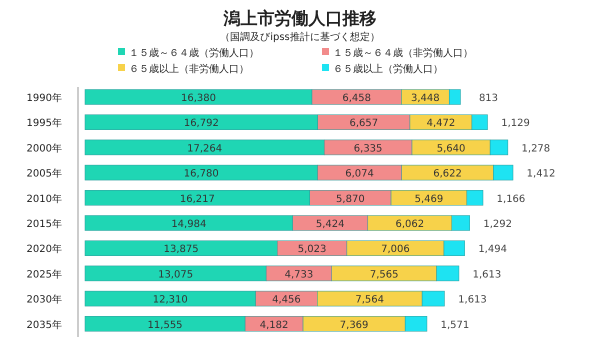  What do you see at coordinates (198, 98) in the screenshot?
I see `data-label: 16,380` at bounding box center [198, 98].